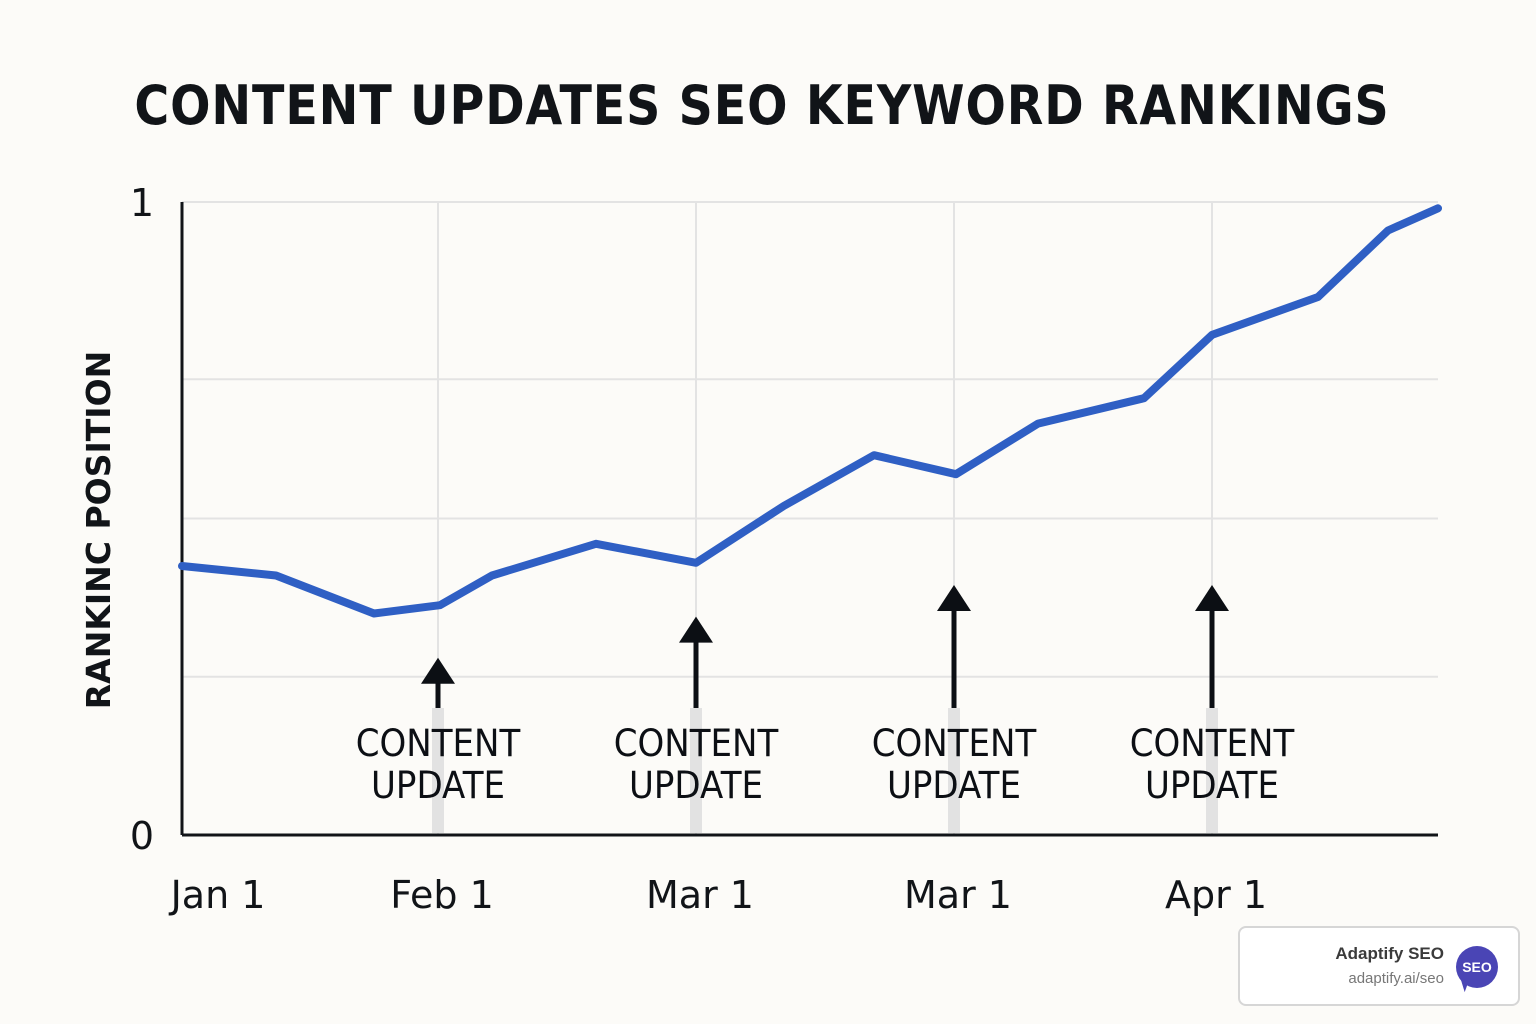 This screenshot has width=1536, height=1024. Describe the element at coordinates (1379, 966) in the screenshot. I see `adaptify-watermark: Adaptify SEO adaptify.ai/seo SEO` at that location.